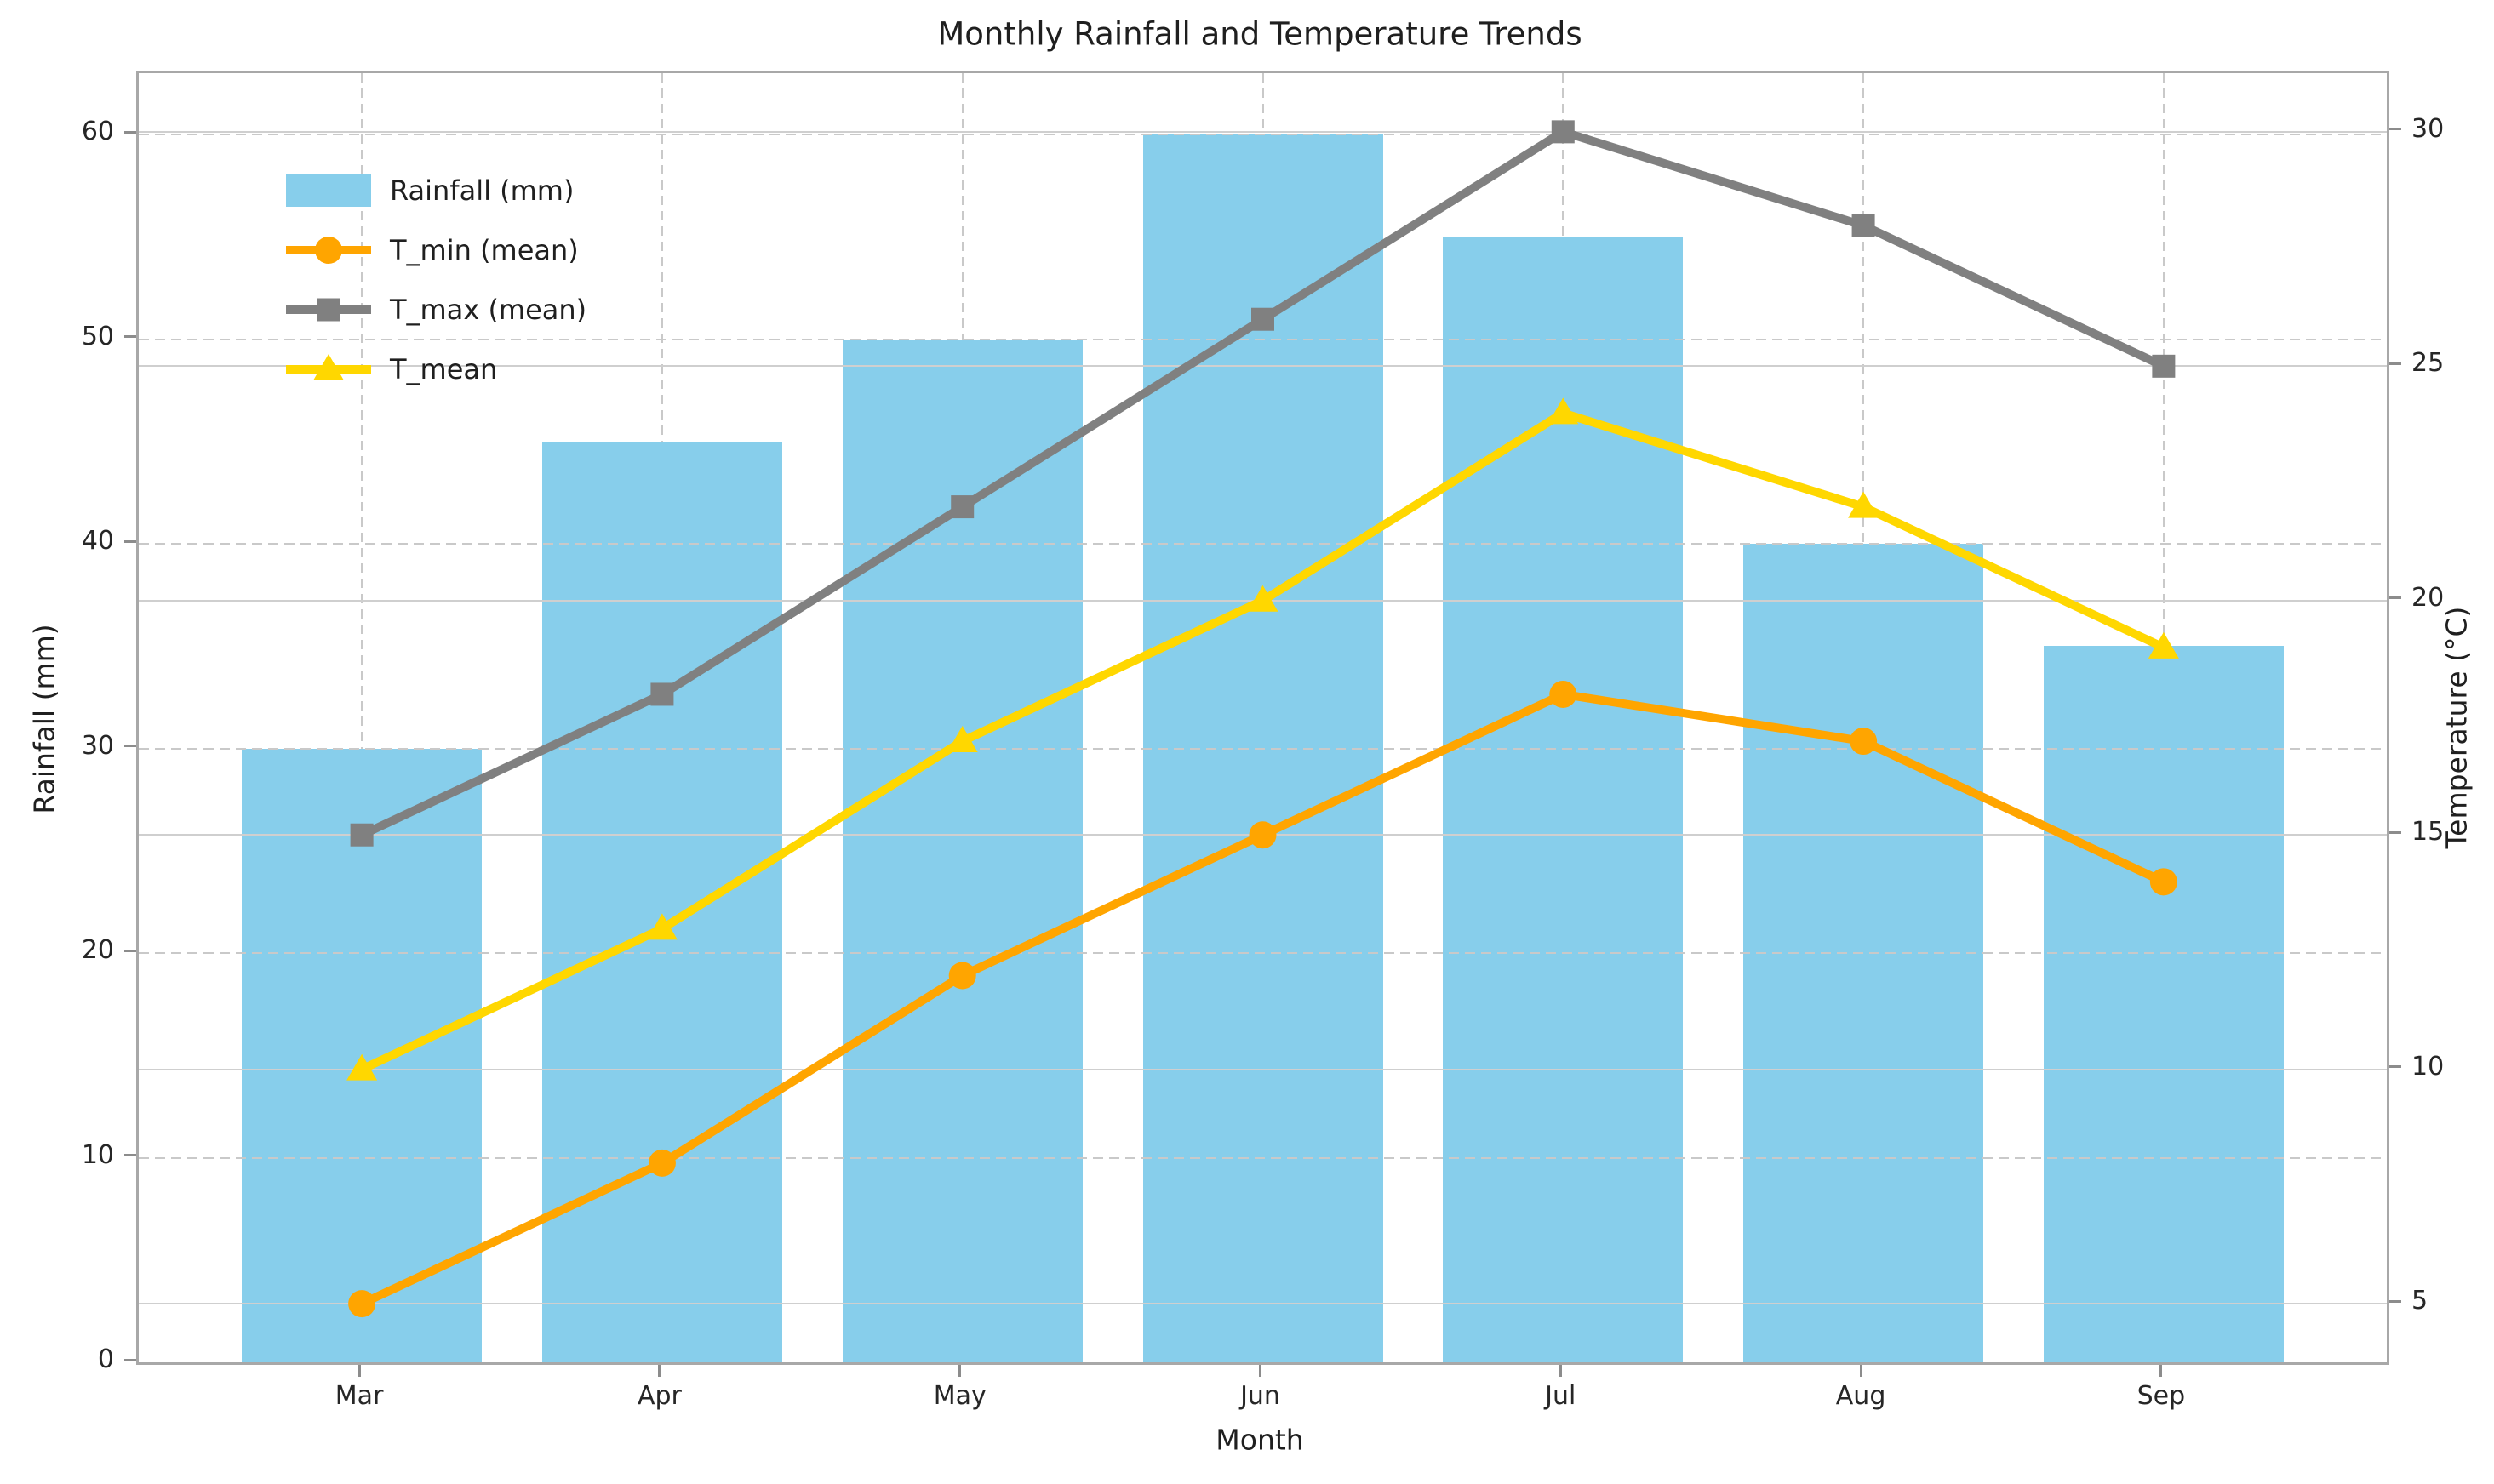 The image size is (2494, 1484). Describe the element at coordinates (98, 745) in the screenshot. I see `y-tick-label-left: 30` at that location.